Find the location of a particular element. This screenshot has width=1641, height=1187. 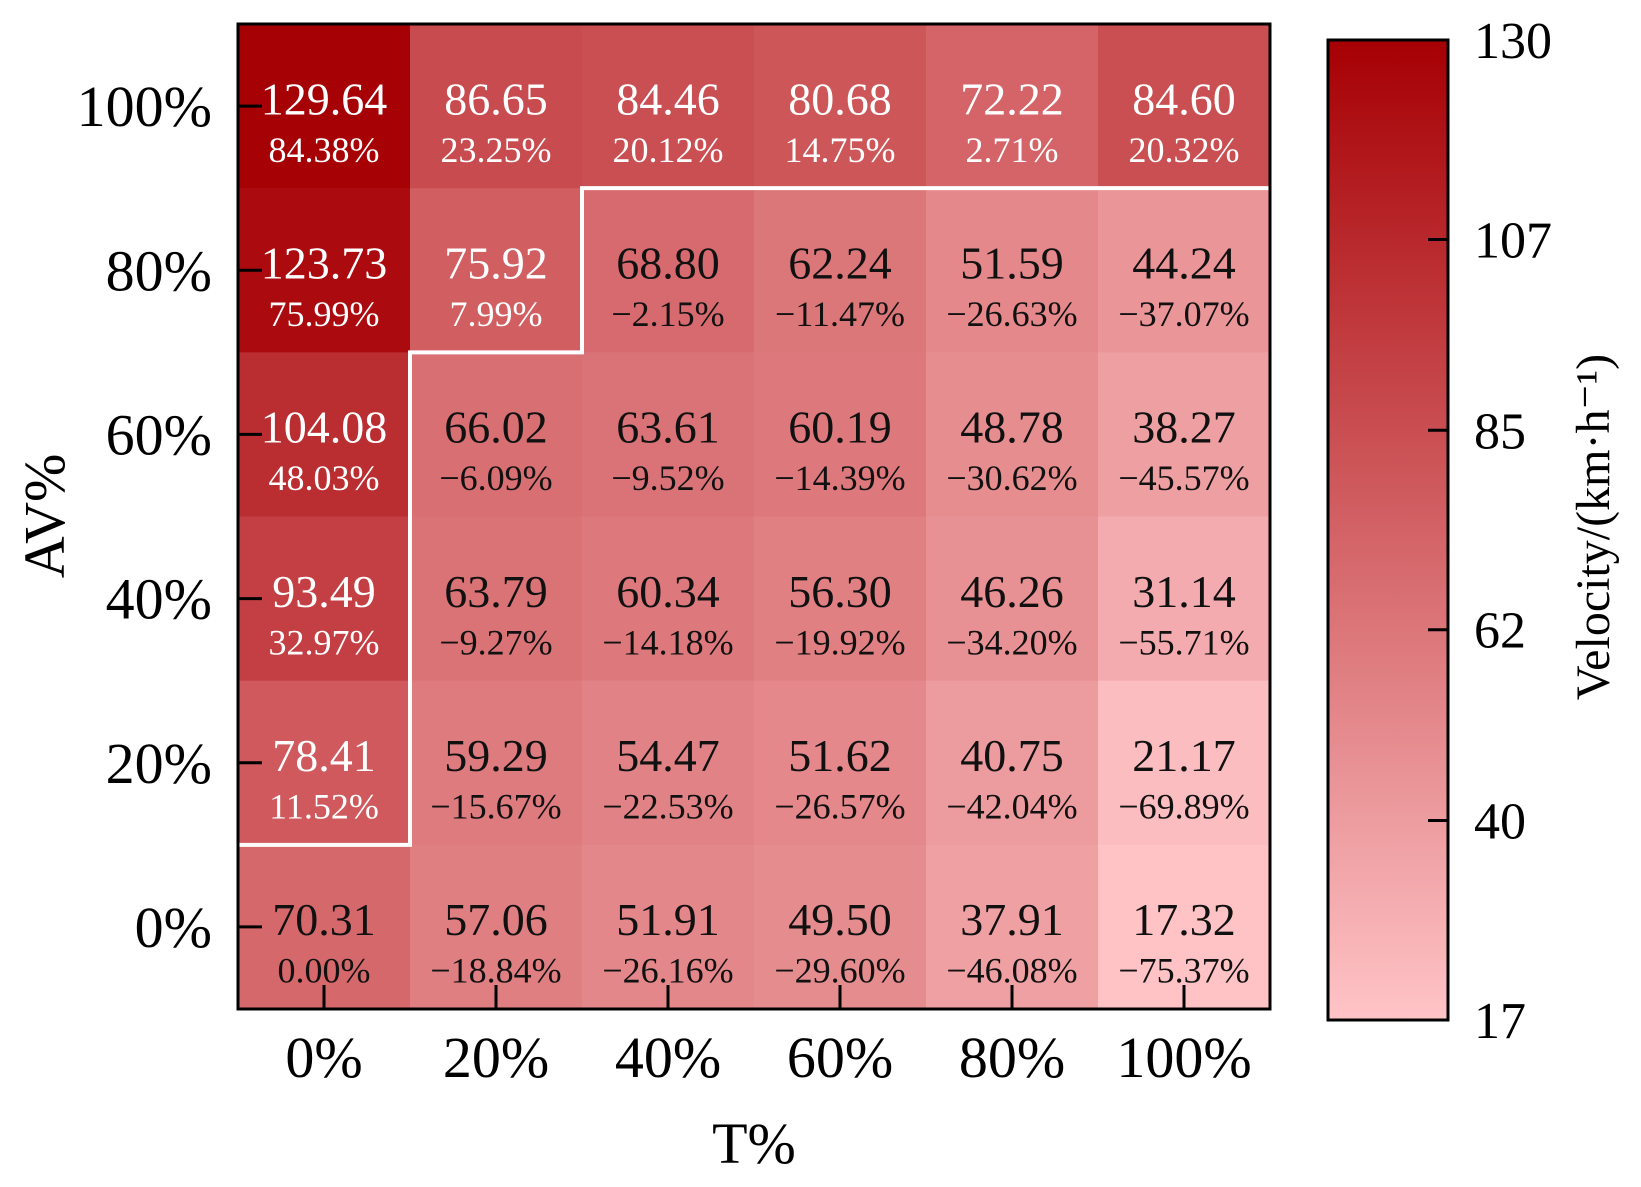

cell-value-label: 17.32 is located at coordinates (1184, 919).